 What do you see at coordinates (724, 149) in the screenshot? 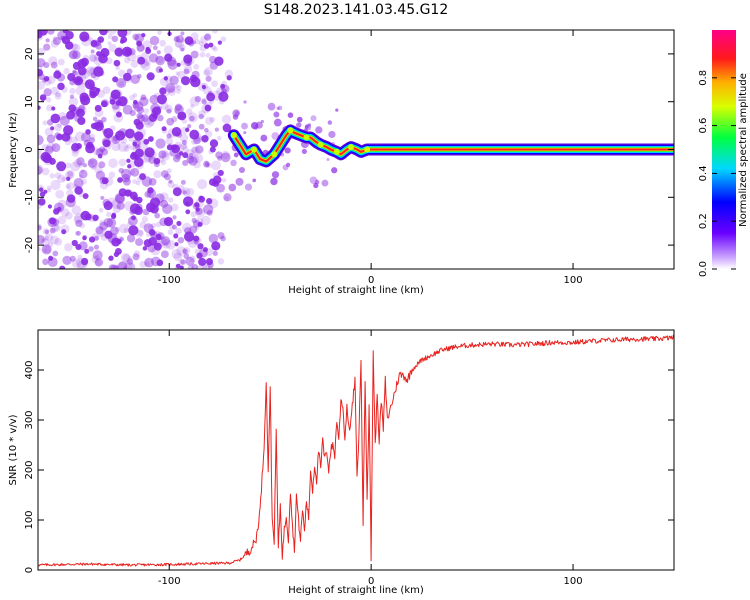
I see `colorbar-gradient` at bounding box center [724, 149].